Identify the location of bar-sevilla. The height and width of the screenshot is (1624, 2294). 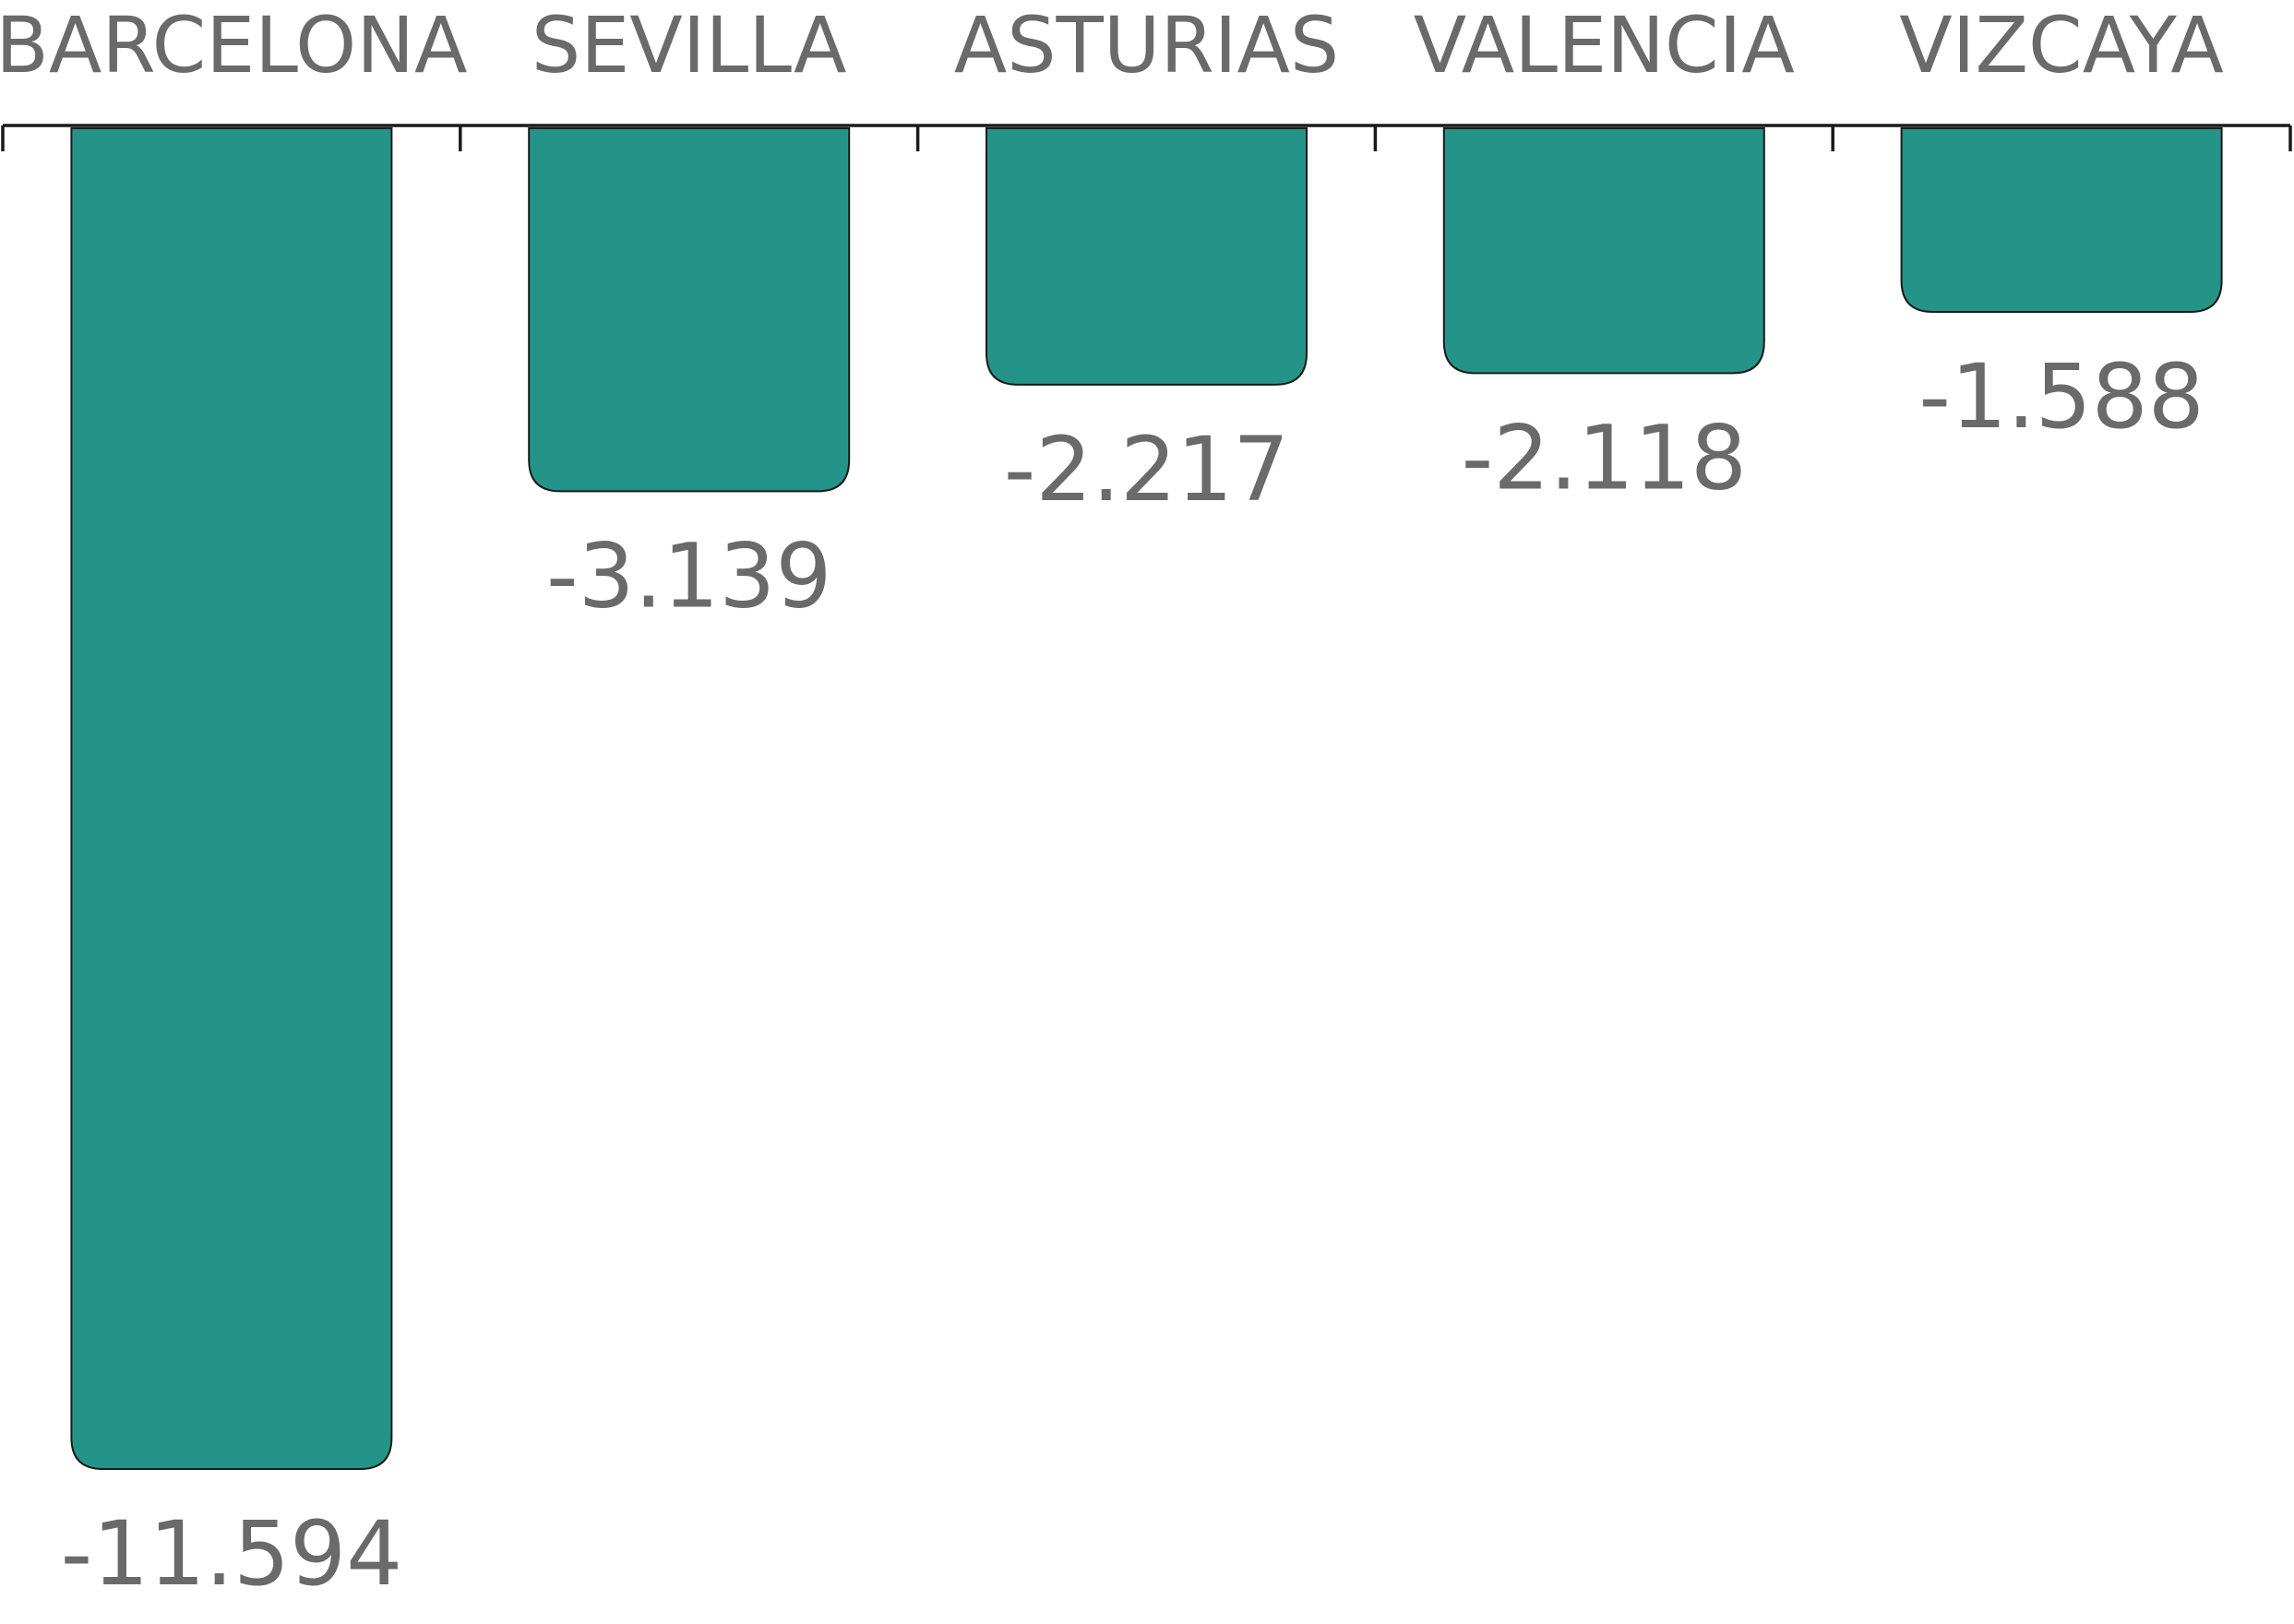
(689, 310).